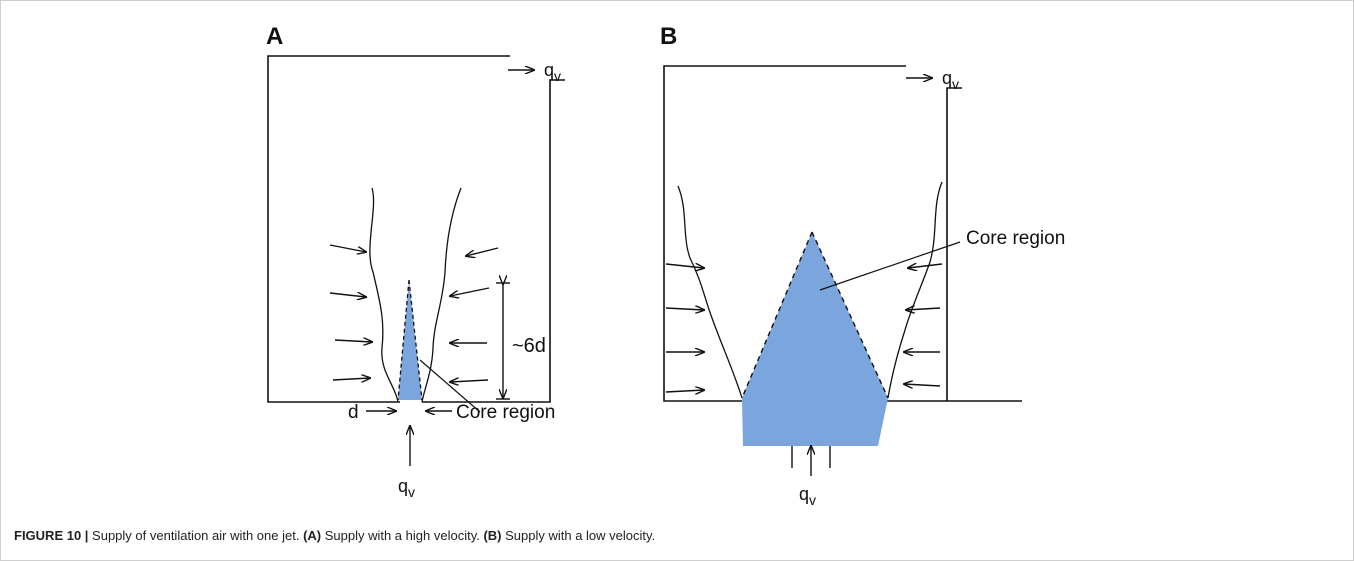  What do you see at coordinates (578, 535) in the screenshot?
I see `caption-part-b-text: Supply with a low velocity.` at bounding box center [578, 535].